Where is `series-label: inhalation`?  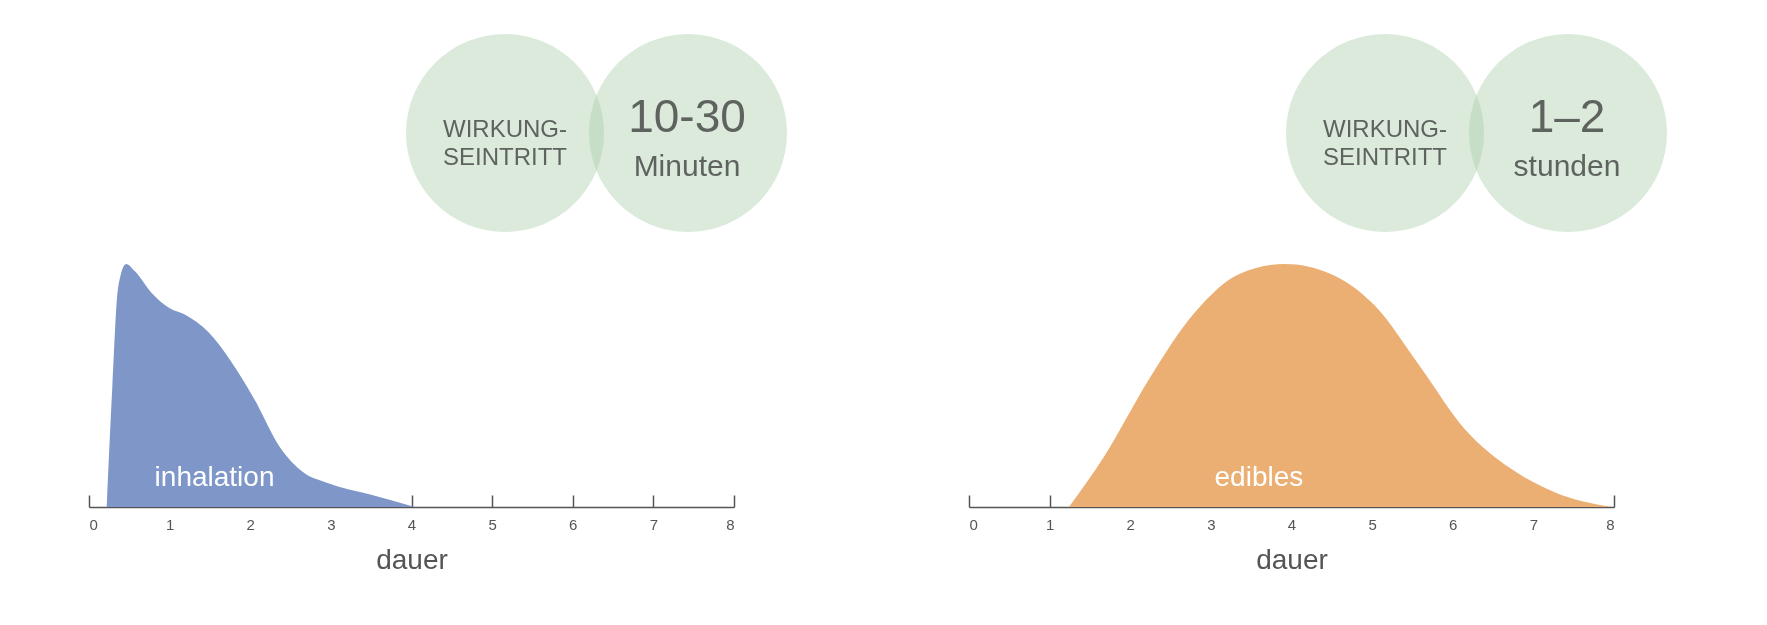 series-label: inhalation is located at coordinates (214, 476).